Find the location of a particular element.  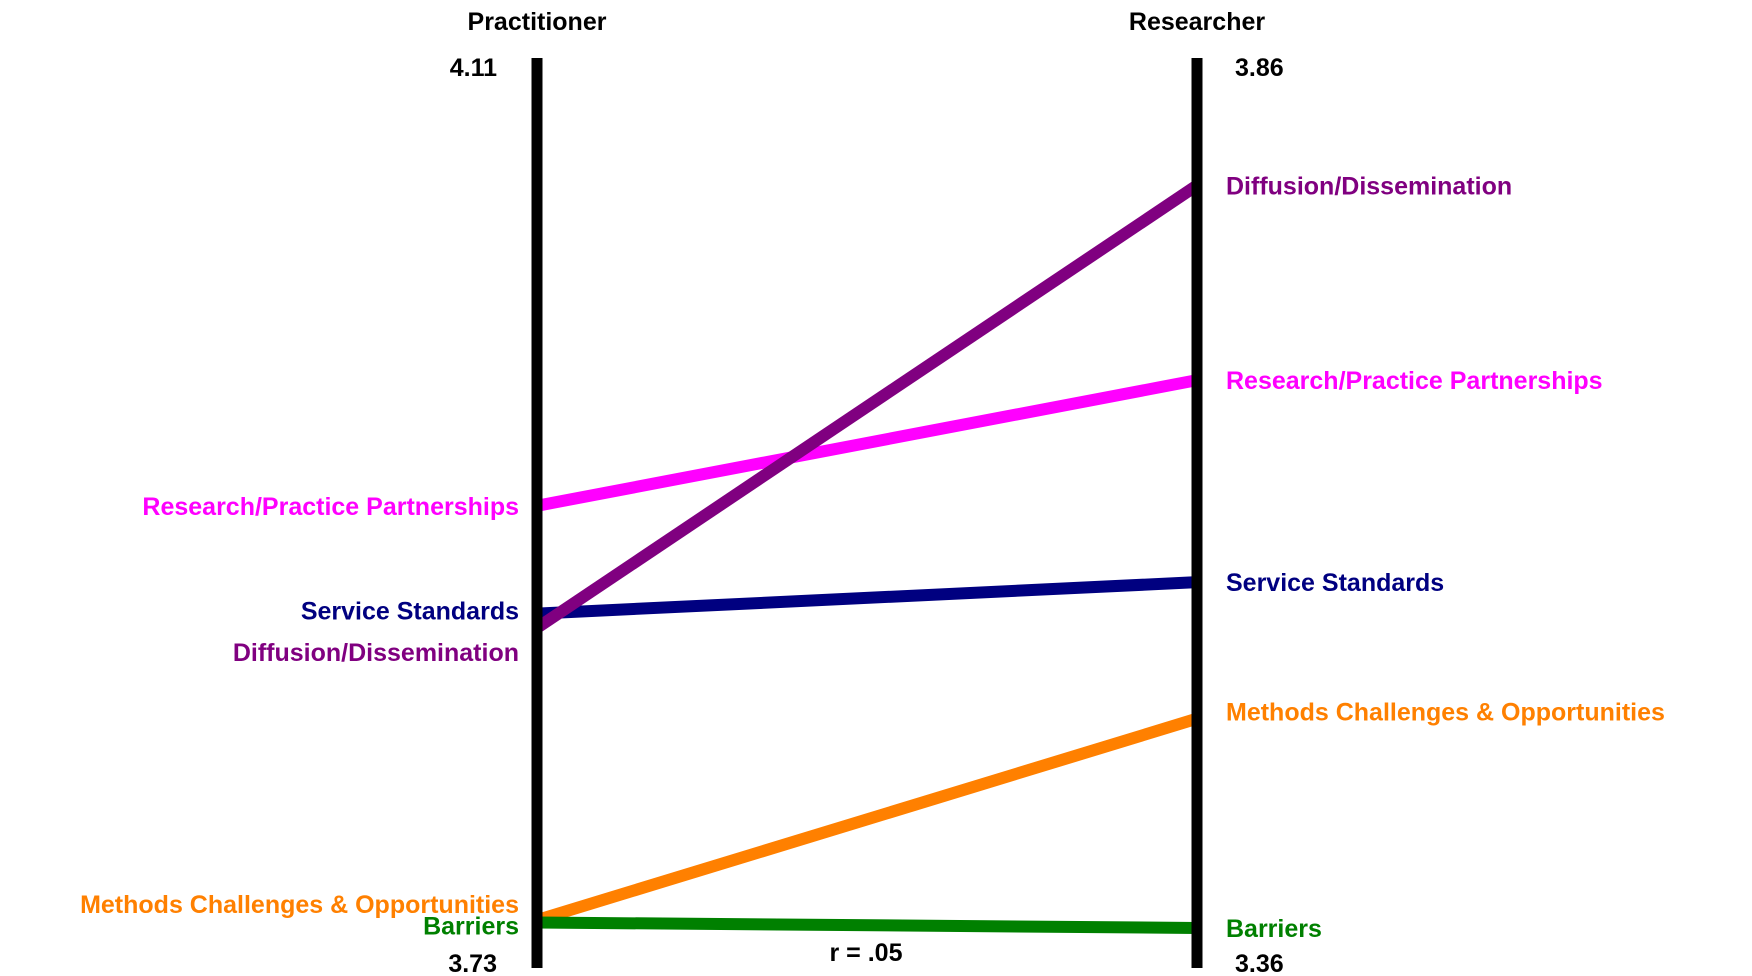

practitioner-label-methods-challenges-opportunities: Methods Challenges & Opportunities is located at coordinates (299, 905).